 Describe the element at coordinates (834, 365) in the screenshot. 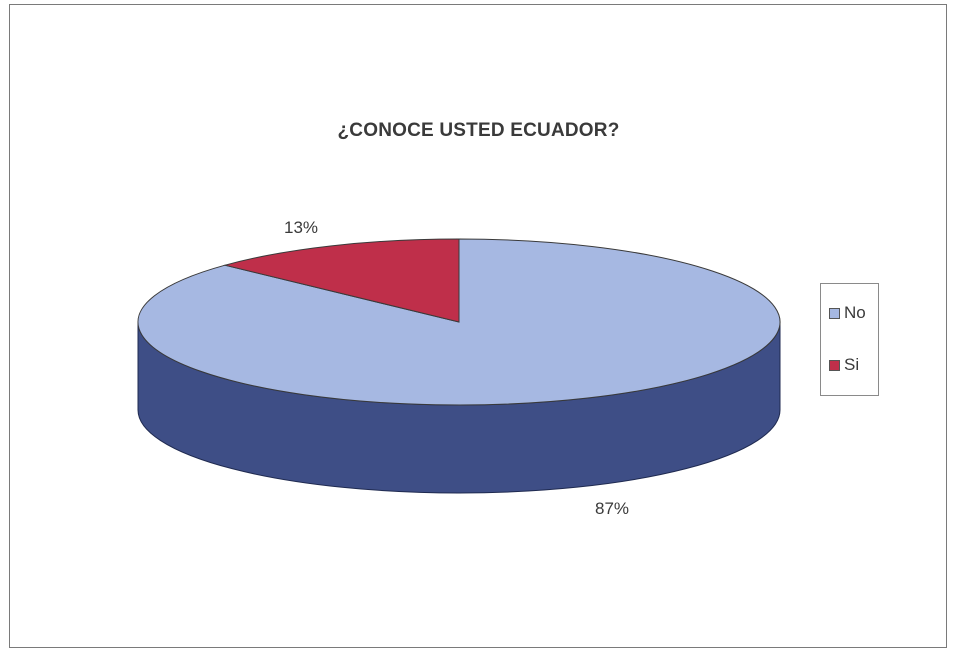

I see `legend-swatch-si` at that location.